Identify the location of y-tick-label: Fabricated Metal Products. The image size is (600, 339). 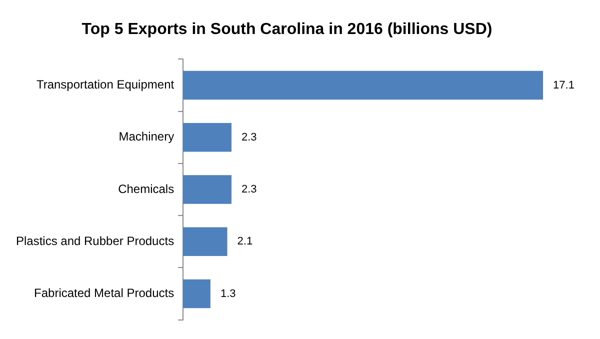
(104, 293).